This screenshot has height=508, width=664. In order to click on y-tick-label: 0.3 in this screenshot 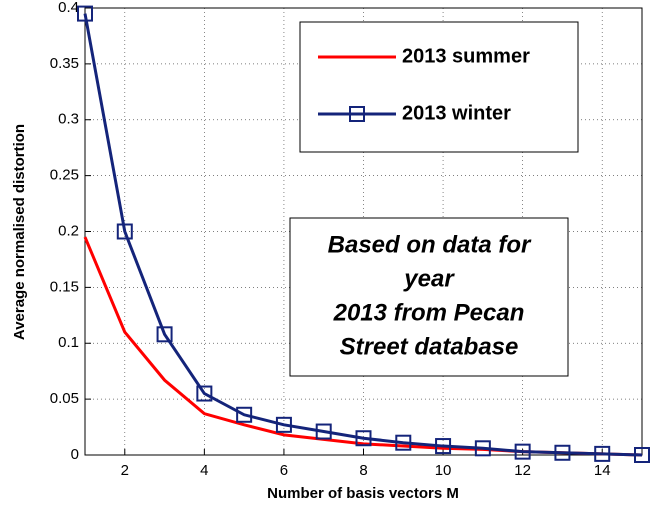, I will do `click(68, 119)`.